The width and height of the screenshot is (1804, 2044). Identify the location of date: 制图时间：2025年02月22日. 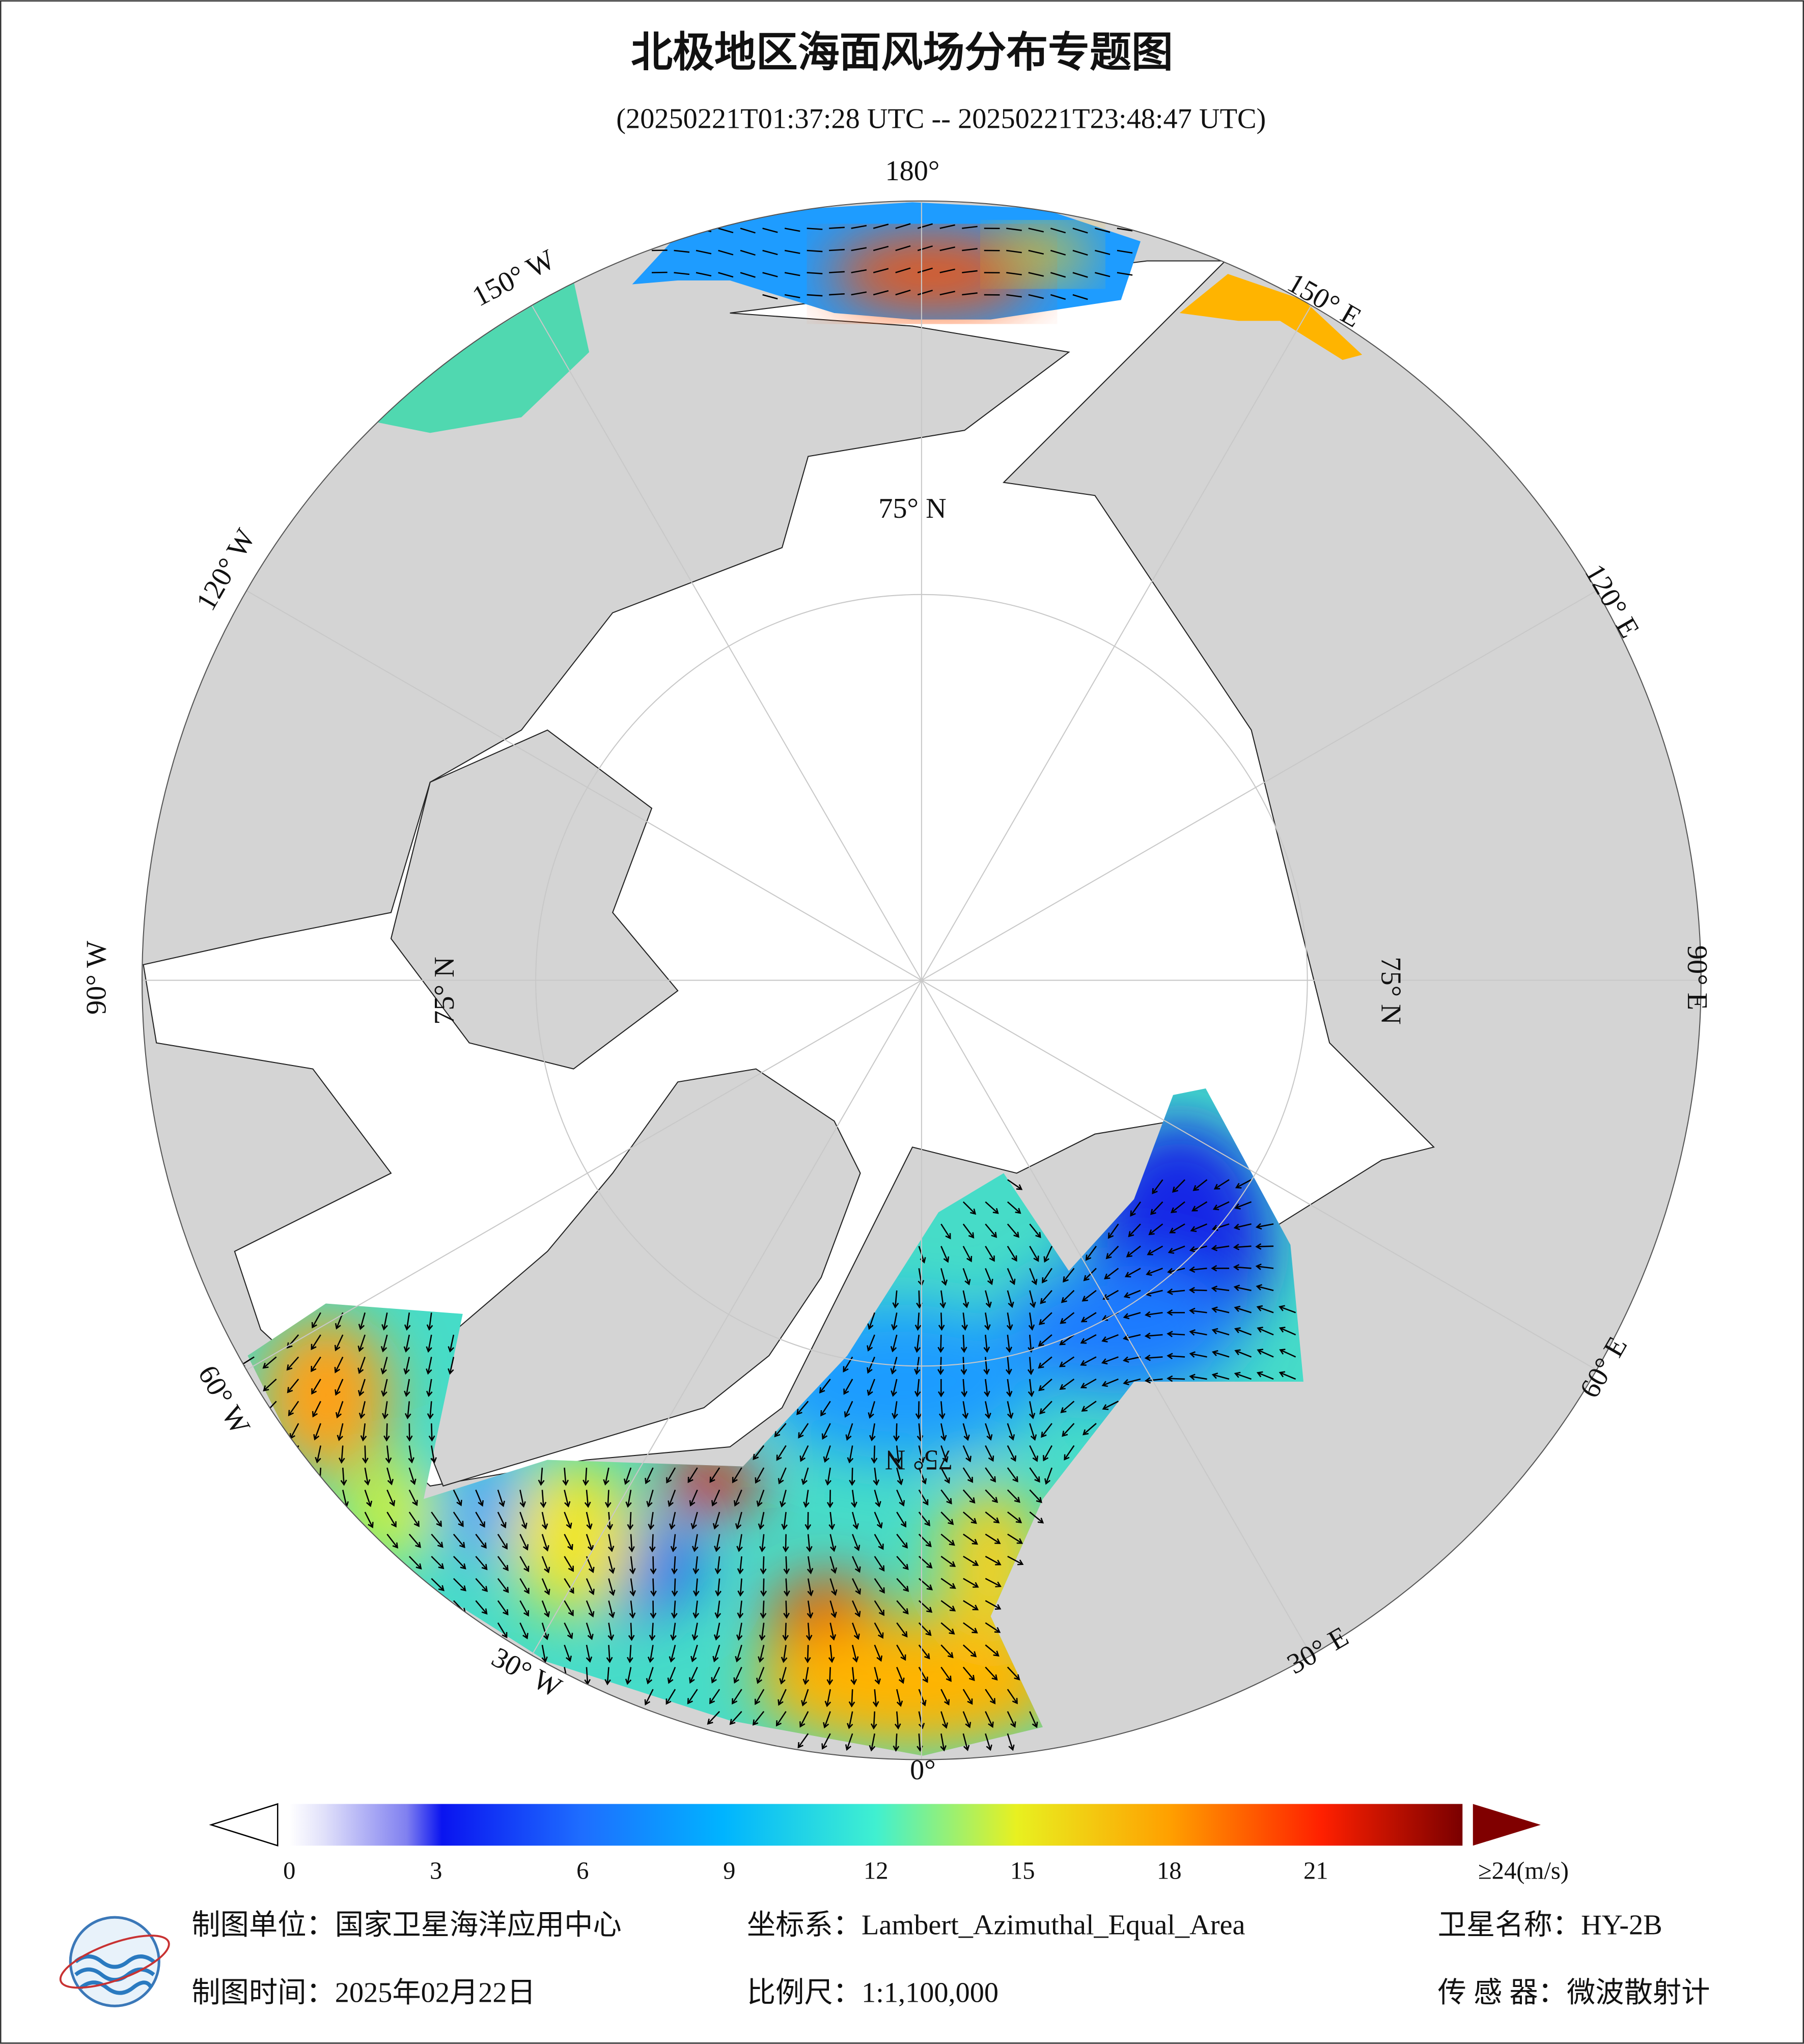
(363, 1993).